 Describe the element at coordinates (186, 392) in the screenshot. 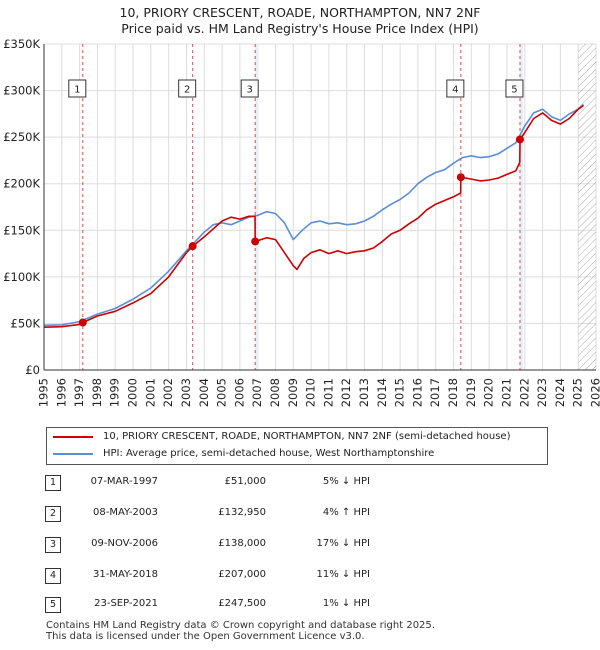

I see `x-tick-label: 2003` at that location.